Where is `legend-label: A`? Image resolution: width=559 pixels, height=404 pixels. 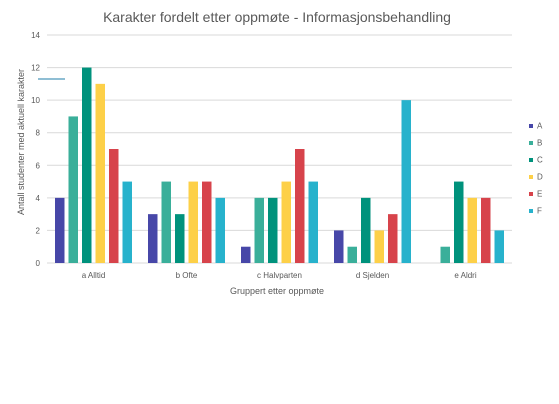 legend-label: A is located at coordinates (540, 126).